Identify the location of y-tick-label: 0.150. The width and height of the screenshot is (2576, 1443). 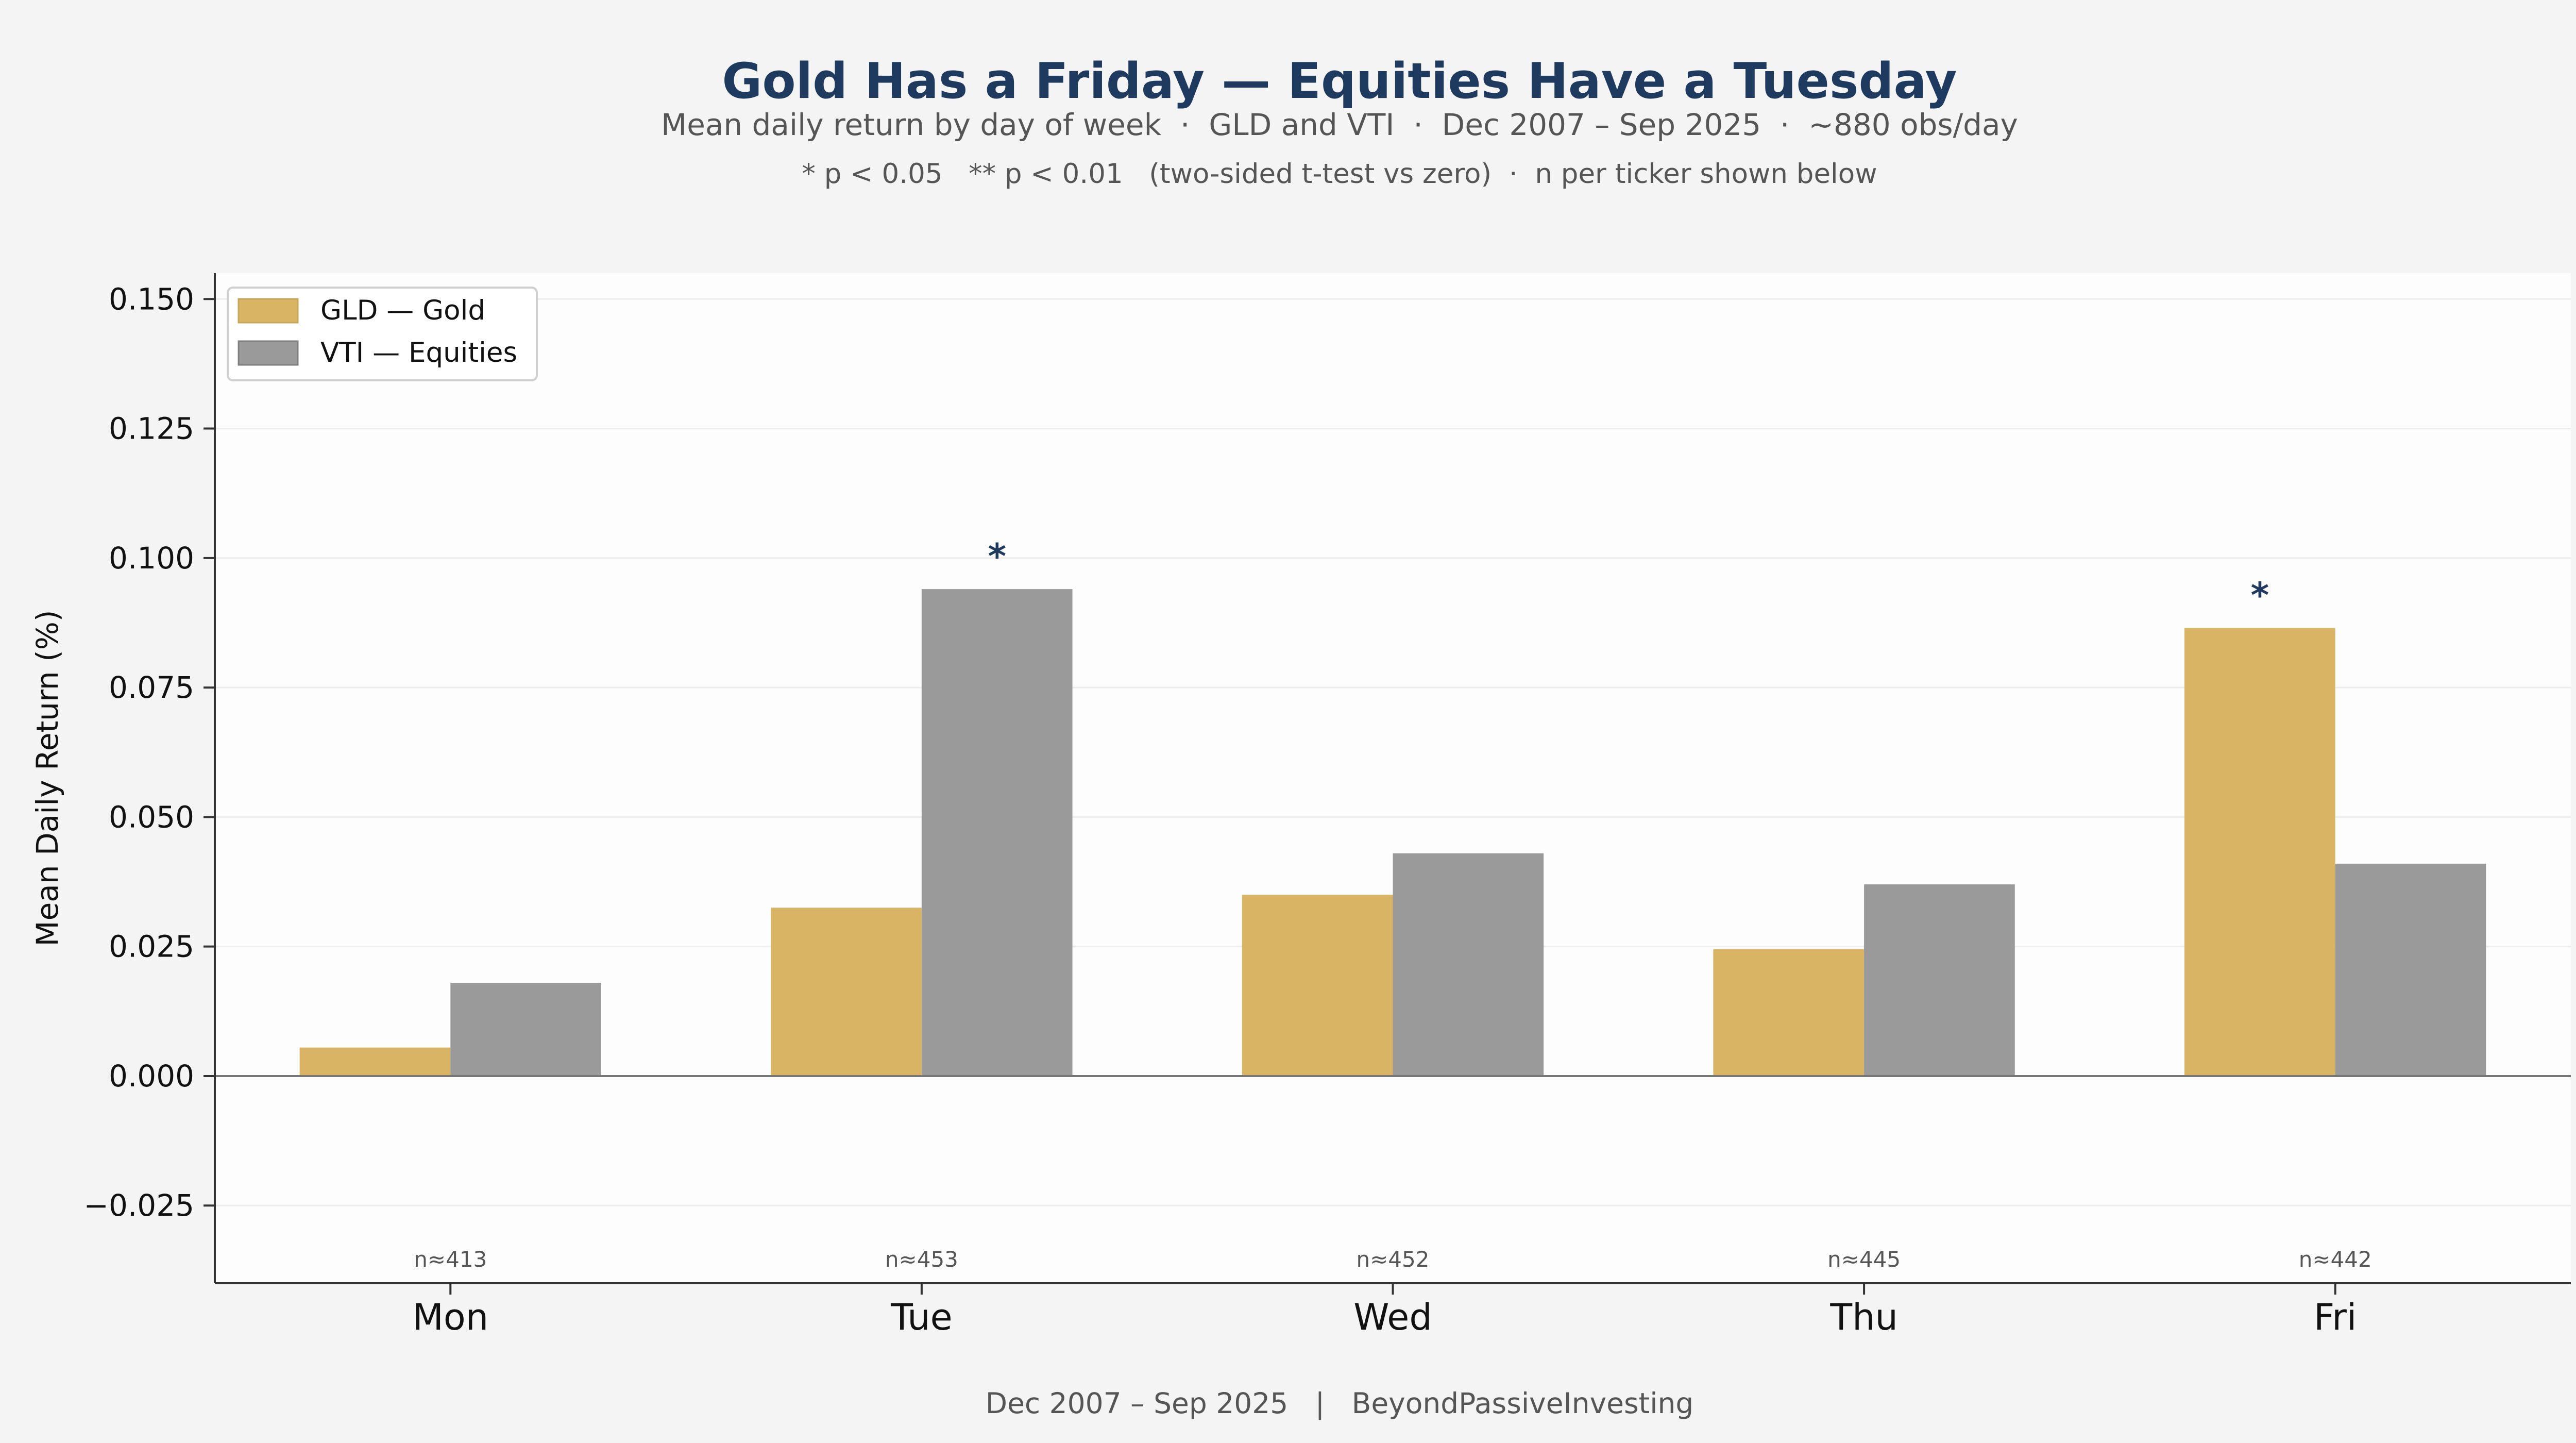
(151, 298).